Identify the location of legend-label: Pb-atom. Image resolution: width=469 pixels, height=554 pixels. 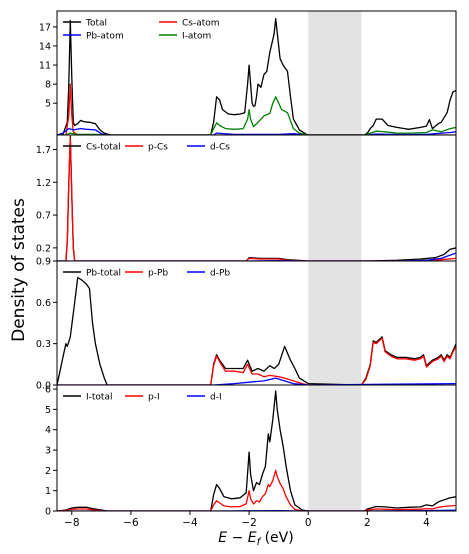
(105, 37).